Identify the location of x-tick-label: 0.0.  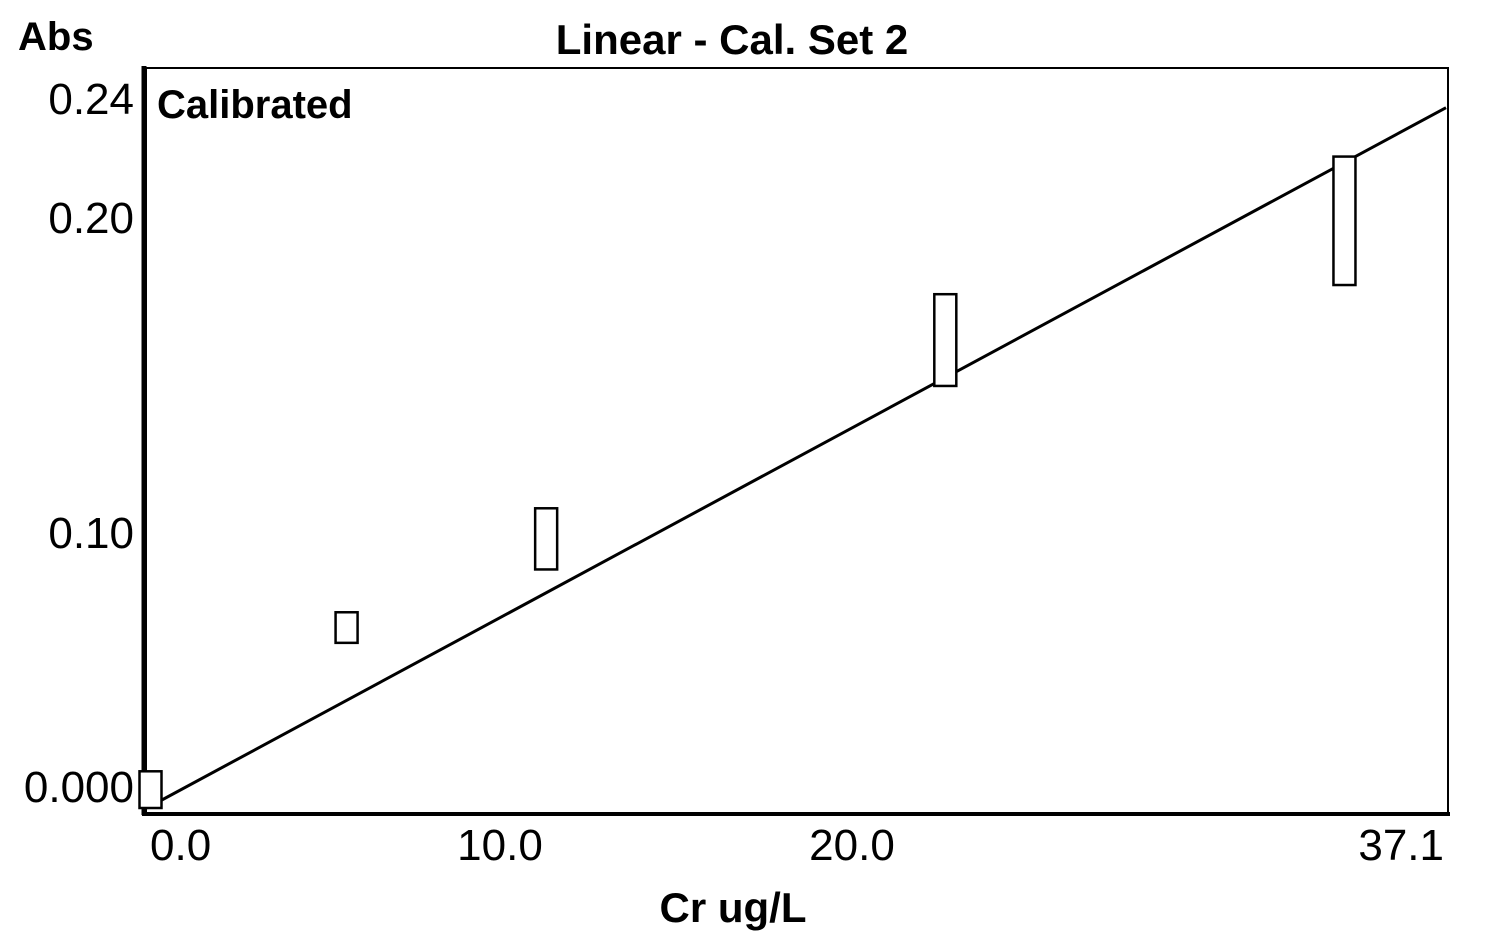
(180, 845).